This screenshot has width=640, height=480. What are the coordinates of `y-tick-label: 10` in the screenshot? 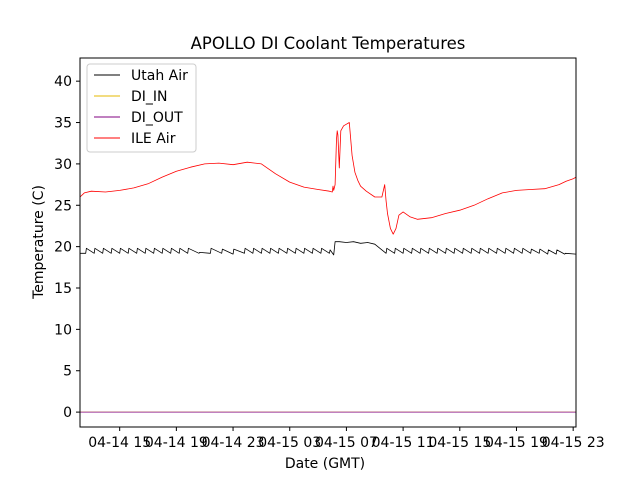 It's located at (63, 330).